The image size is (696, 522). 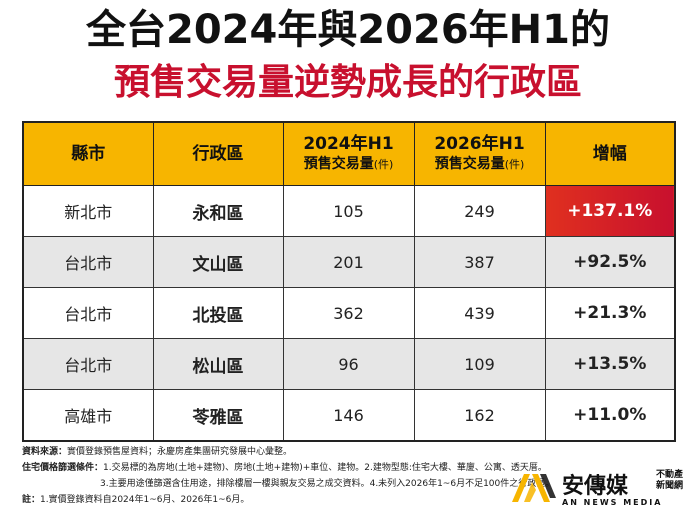 What do you see at coordinates (610, 262) in the screenshot?
I see `cell-increase: +92.5%` at bounding box center [610, 262].